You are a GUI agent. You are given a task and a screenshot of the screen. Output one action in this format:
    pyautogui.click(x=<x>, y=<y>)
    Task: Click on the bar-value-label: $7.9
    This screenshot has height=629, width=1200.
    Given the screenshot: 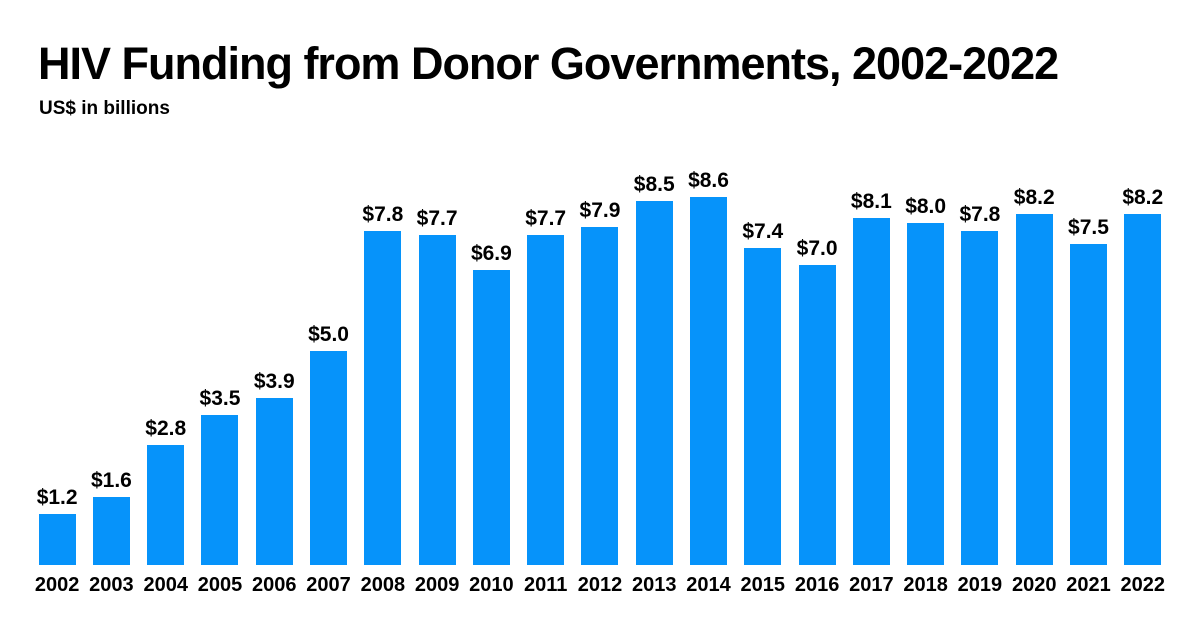 What is the action you would take?
    pyautogui.click(x=600, y=210)
    